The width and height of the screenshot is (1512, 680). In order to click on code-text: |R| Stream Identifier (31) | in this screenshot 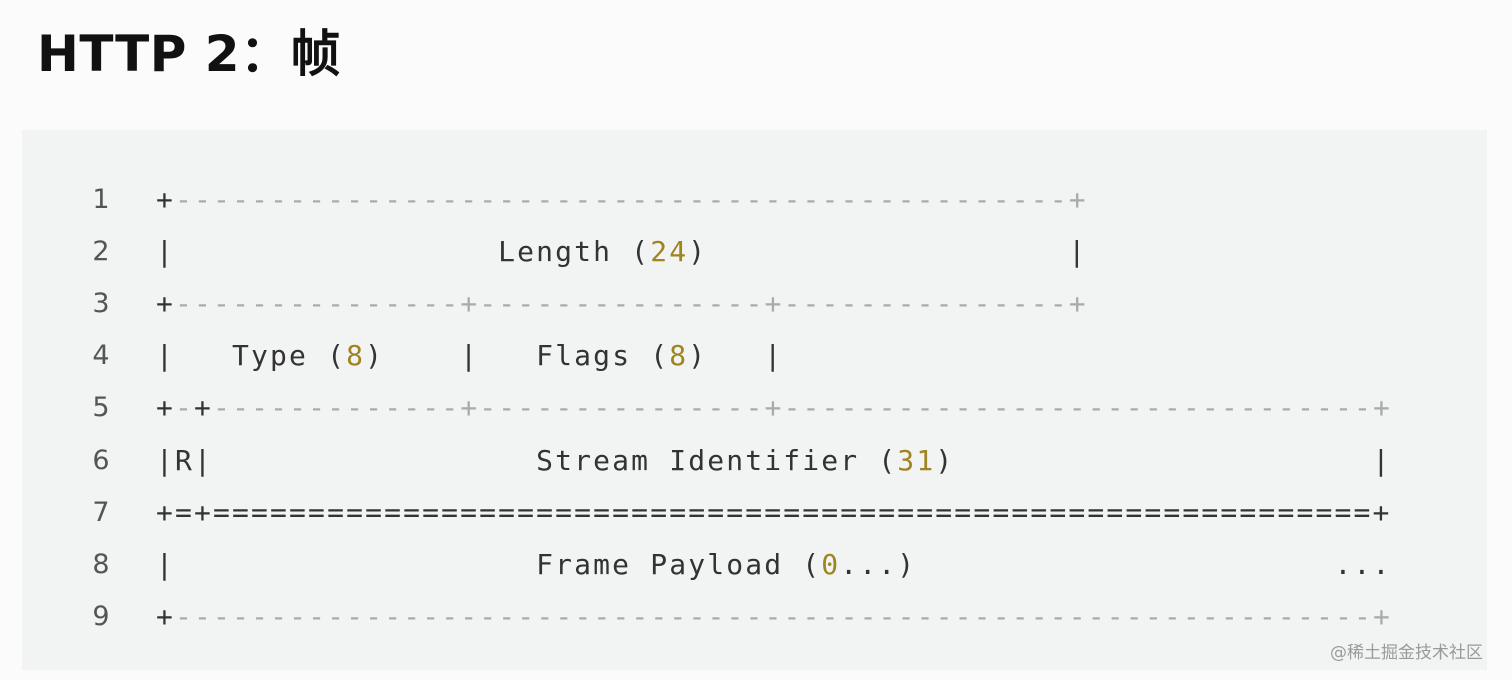, I will do `click(774, 460)`.